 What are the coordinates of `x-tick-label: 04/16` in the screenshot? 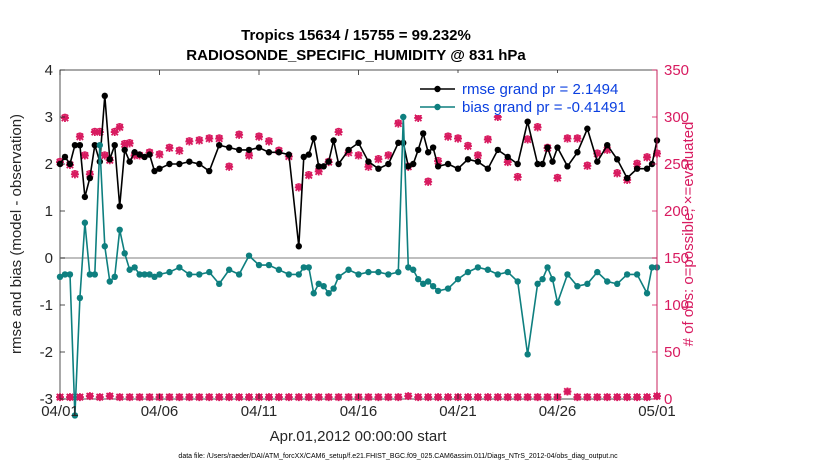 It's located at (359, 411).